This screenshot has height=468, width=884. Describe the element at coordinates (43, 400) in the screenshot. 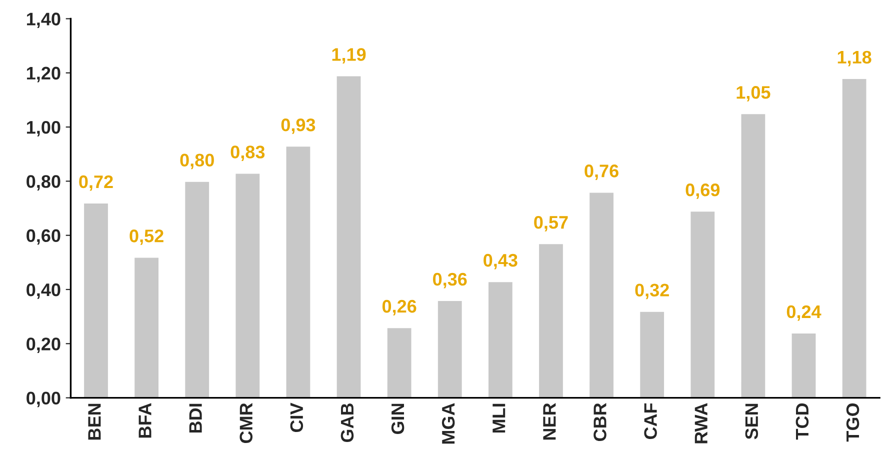

I see `y-tick-label: 0,00` at that location.